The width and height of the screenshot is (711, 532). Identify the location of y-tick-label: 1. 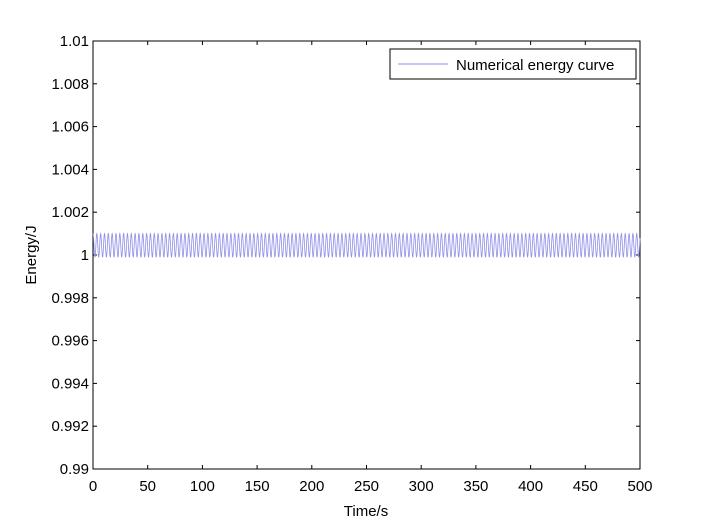
(85, 255).